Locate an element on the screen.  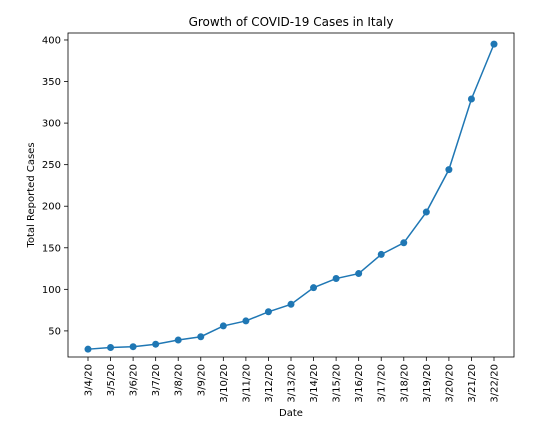
x-axis-label: Date is located at coordinates (291, 413).